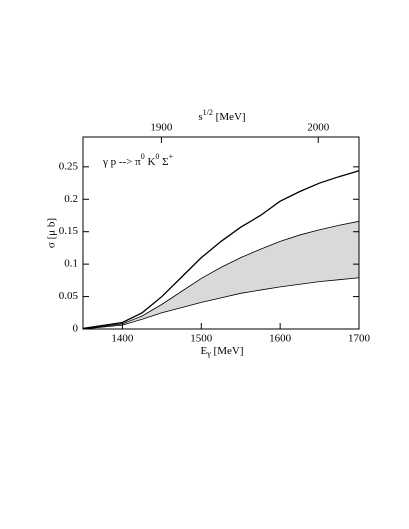  Describe the element at coordinates (138, 160) in the screenshot. I see `annotation: γ p --> π0 K0 Σ+` at that location.